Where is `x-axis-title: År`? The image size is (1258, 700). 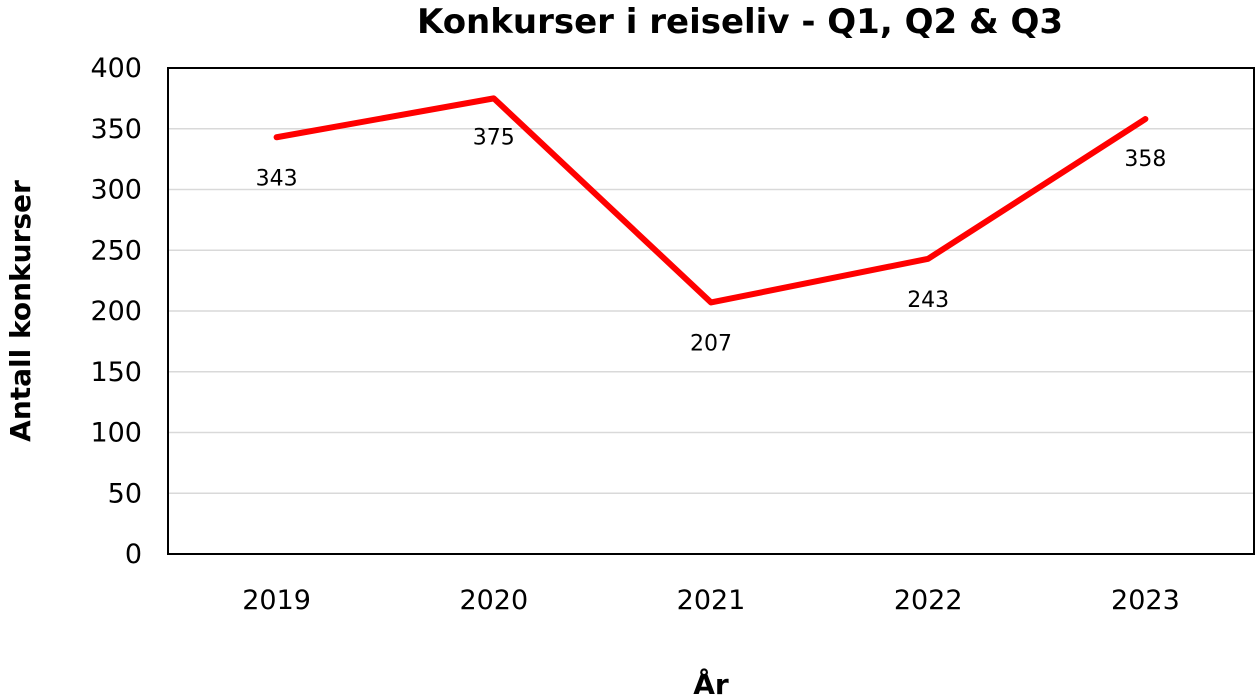
x-axis-title: År is located at coordinates (711, 683).